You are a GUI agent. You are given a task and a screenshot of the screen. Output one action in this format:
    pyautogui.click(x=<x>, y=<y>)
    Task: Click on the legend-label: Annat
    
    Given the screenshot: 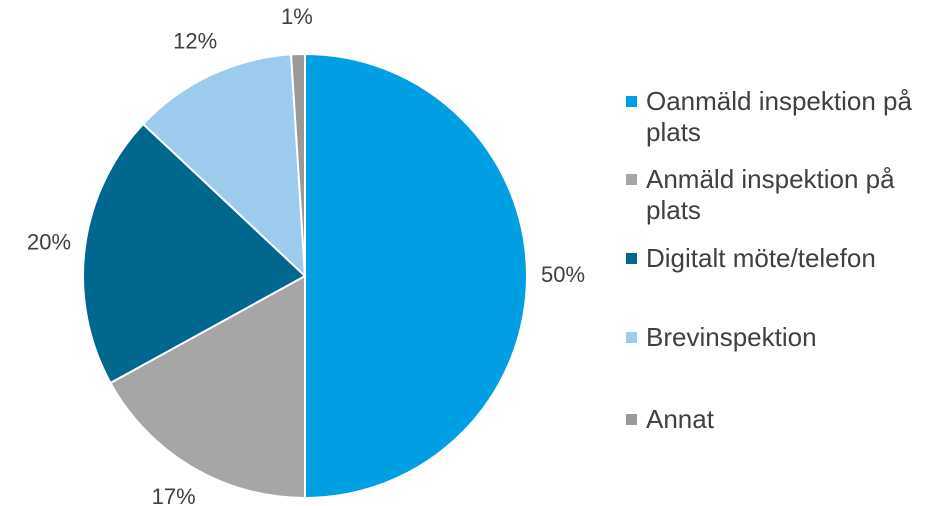 What is the action you would take?
    pyautogui.click(x=680, y=419)
    